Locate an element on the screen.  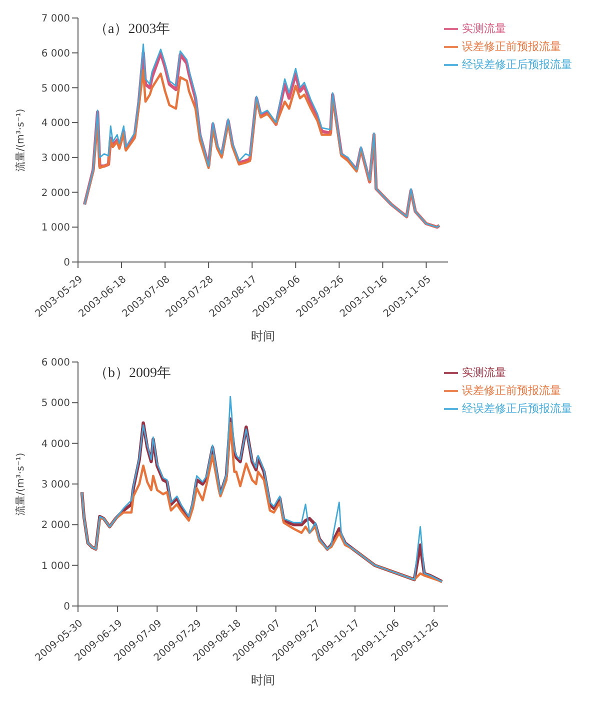
y-tick-label: 7 000 is located at coordinates (55, 19).